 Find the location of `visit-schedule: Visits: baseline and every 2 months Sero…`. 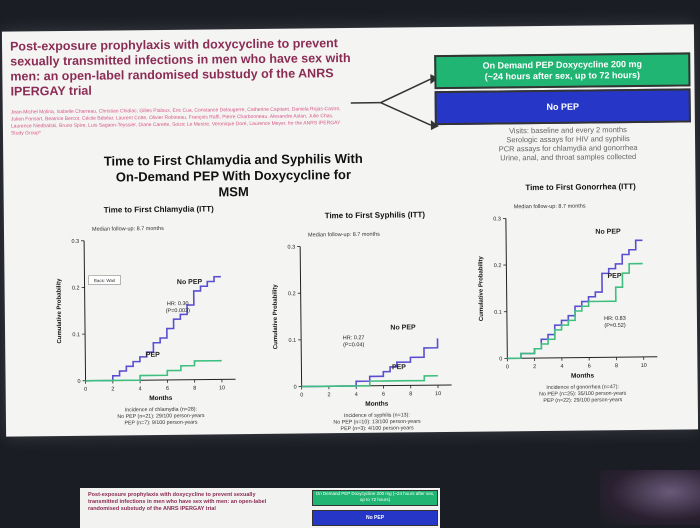

visit-schedule: Visits: baseline and every 2 months Sero… is located at coordinates (568, 144).